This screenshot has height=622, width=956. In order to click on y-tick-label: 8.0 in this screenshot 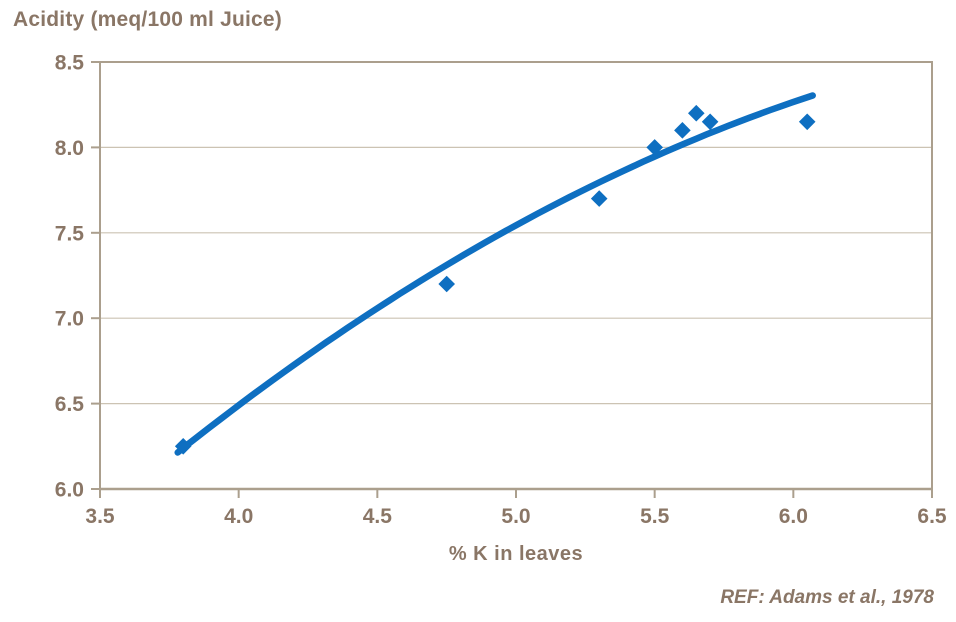, I will do `click(69, 148)`.